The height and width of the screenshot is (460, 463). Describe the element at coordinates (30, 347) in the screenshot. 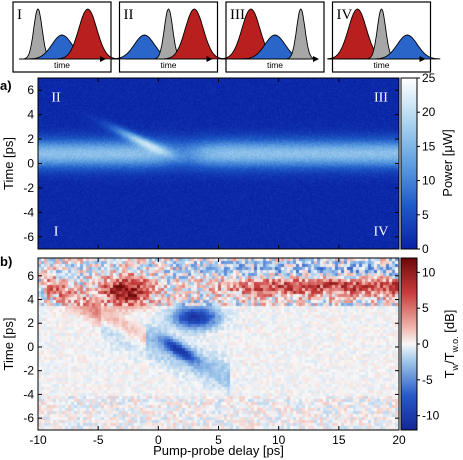

I see `panel-b-ytick-label: 0` at that location.